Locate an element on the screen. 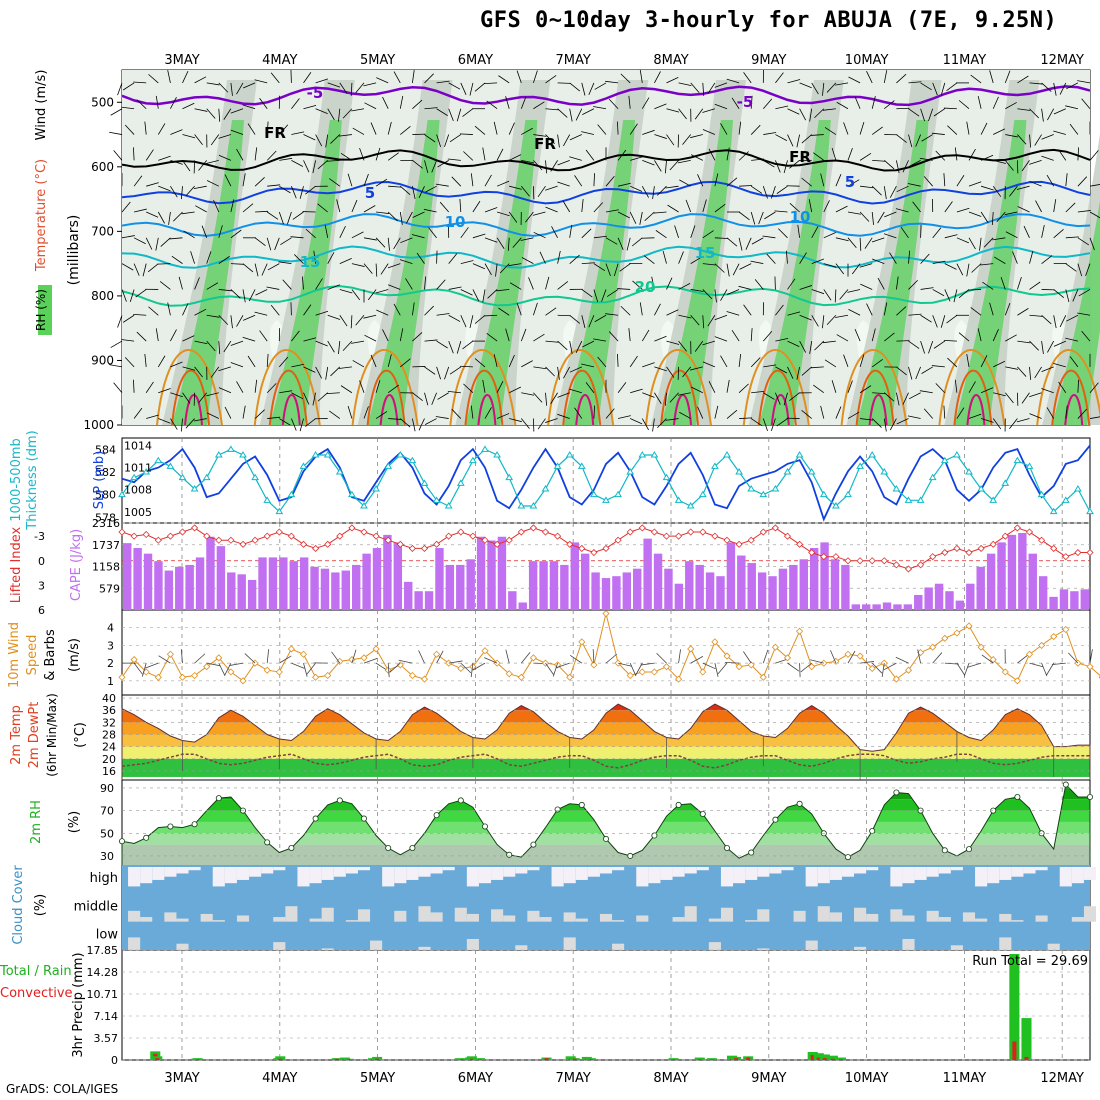 The image size is (1100, 1100). side-label-rh: RH (%) is located at coordinates (41, 310).